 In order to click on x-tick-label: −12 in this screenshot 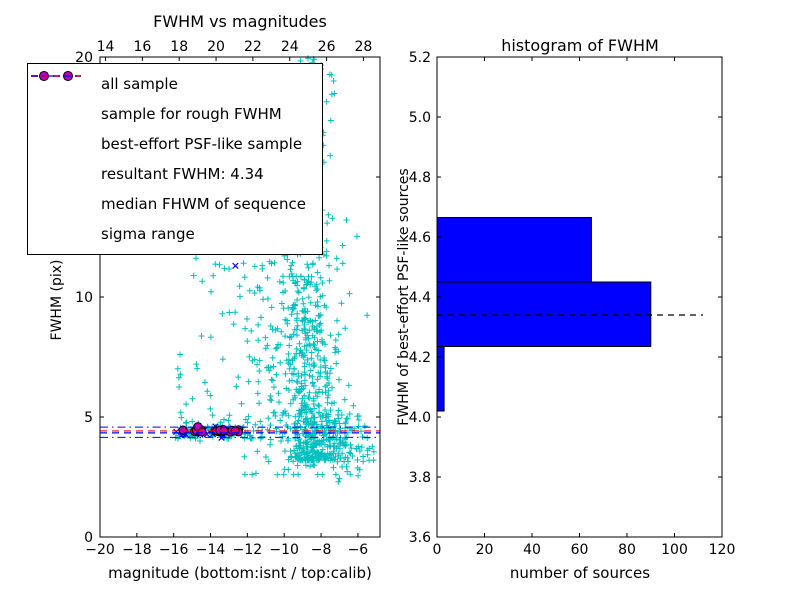, I will do `click(248, 550)`.